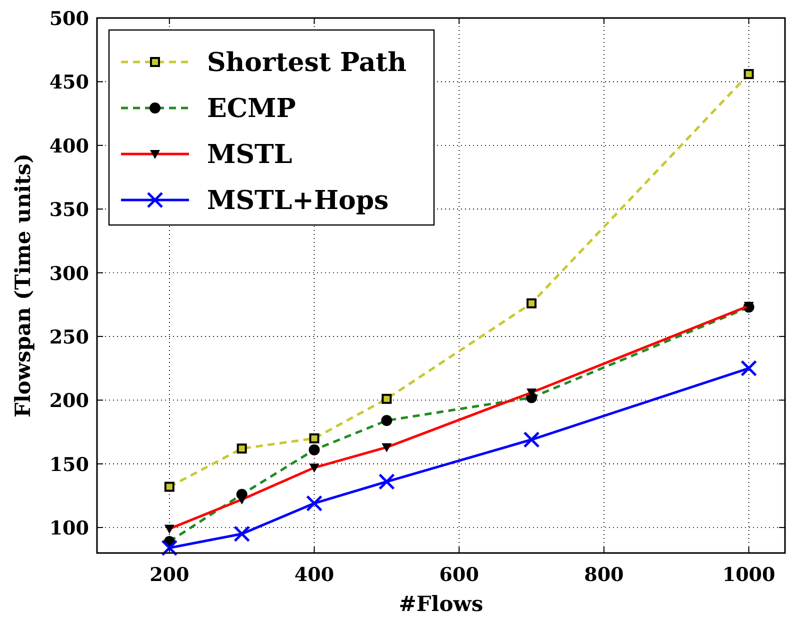 The height and width of the screenshot is (622, 787). I want to click on x-tick-label: 400, so click(314, 575).